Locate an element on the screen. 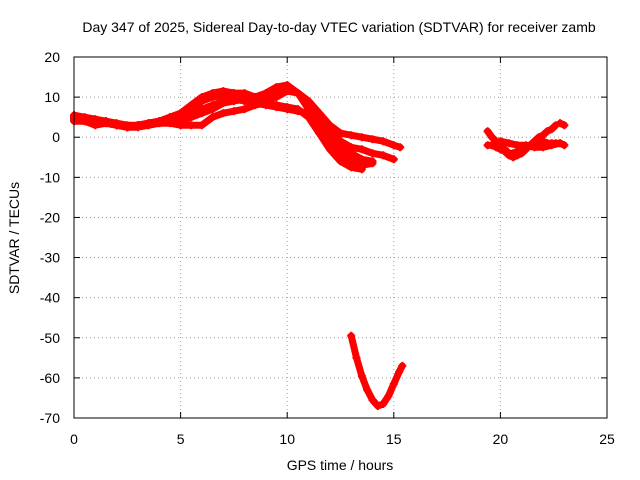 The width and height of the screenshot is (640, 480). series-track-j is located at coordinates (562, 124).